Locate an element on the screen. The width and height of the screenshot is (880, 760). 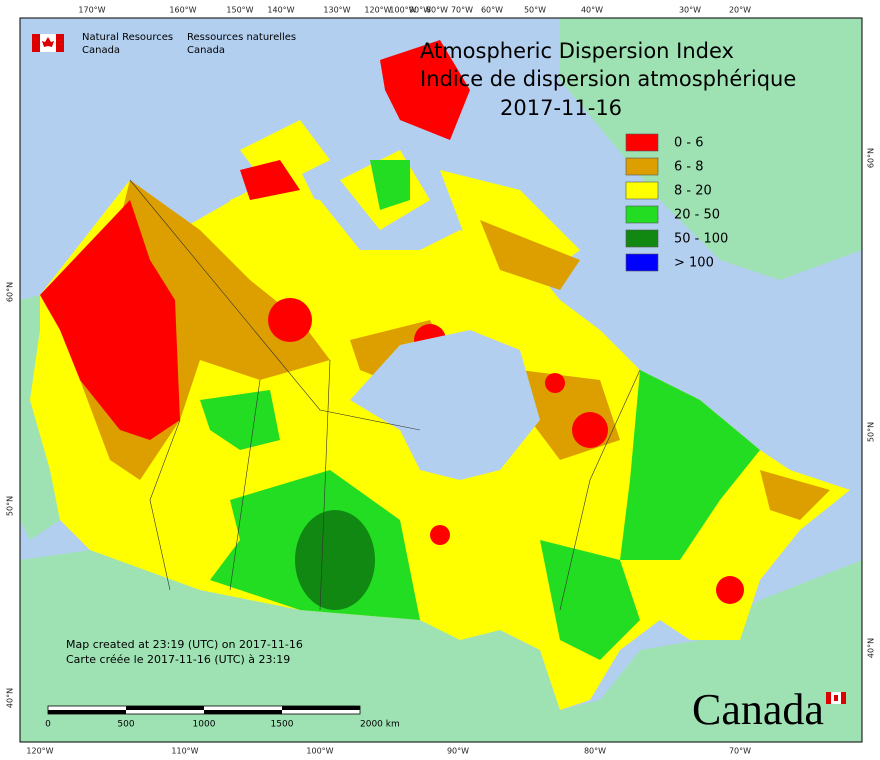
lon-label: 160°W is located at coordinates (182, 10).